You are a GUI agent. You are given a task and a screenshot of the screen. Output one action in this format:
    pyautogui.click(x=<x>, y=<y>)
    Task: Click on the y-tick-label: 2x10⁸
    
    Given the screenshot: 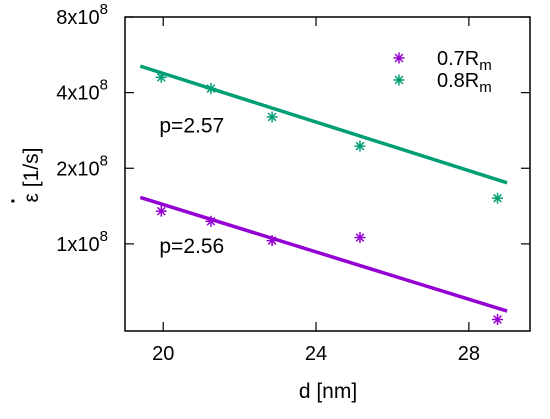 What is the action you would take?
    pyautogui.click(x=82, y=166)
    